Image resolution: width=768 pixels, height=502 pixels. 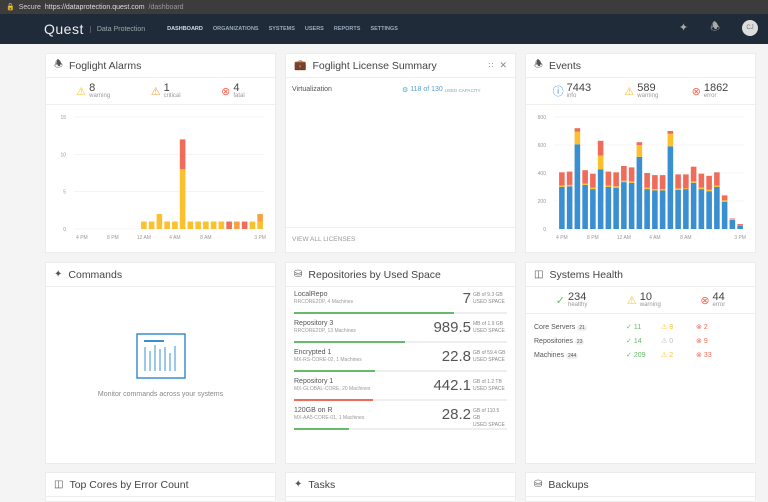 What do you see at coordinates (236, 29) in the screenshot?
I see `nav-organizations: ORGANIZATIONS` at bounding box center [236, 29].